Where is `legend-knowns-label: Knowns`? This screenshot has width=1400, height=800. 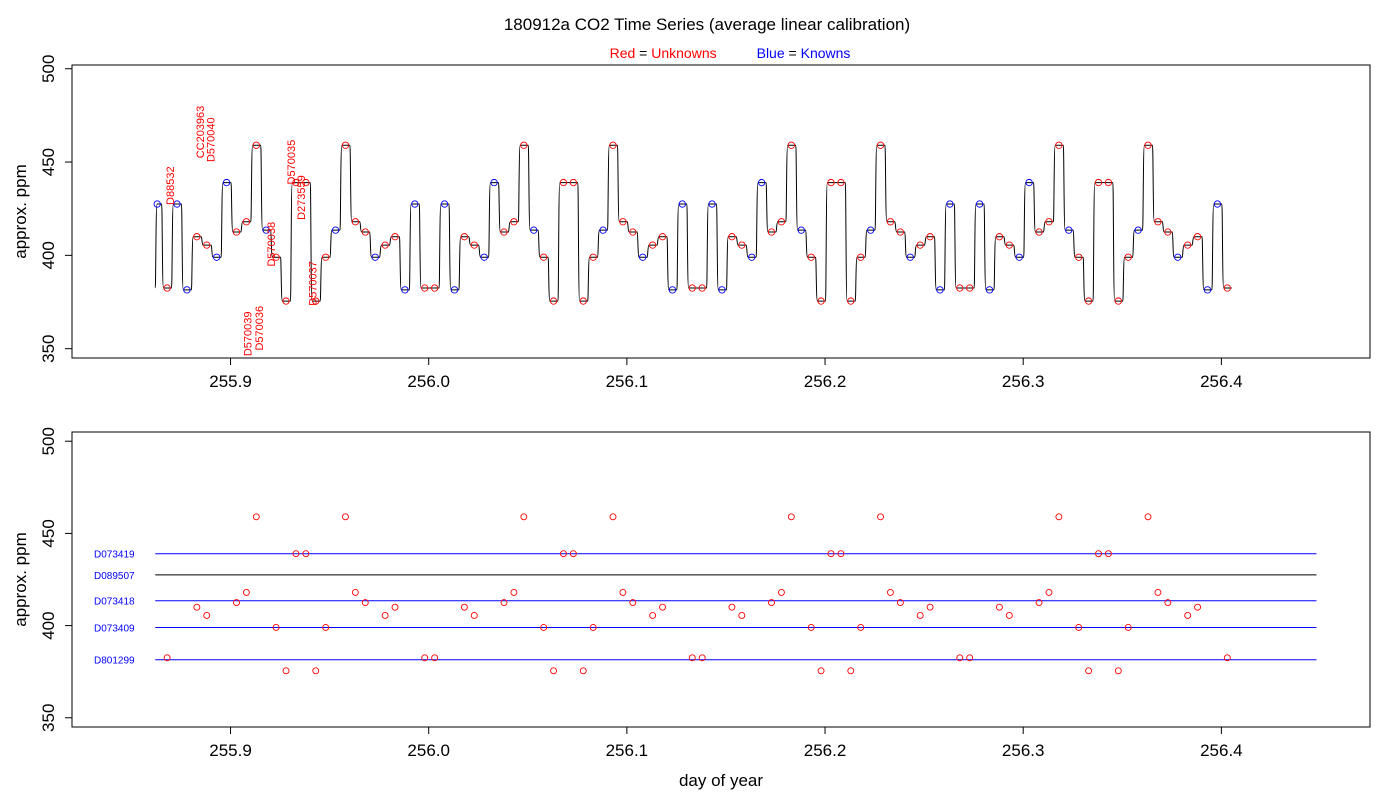
legend-knowns-label: Knowns is located at coordinates (826, 53).